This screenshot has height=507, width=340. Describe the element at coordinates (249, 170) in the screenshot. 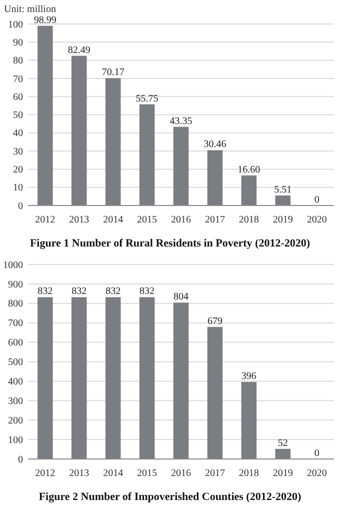

I see `data-label: 16.60` at that location.